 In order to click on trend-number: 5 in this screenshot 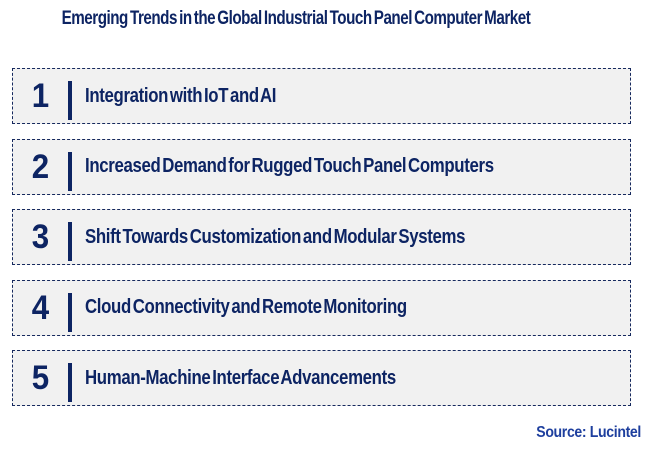, I will do `click(40, 378)`.